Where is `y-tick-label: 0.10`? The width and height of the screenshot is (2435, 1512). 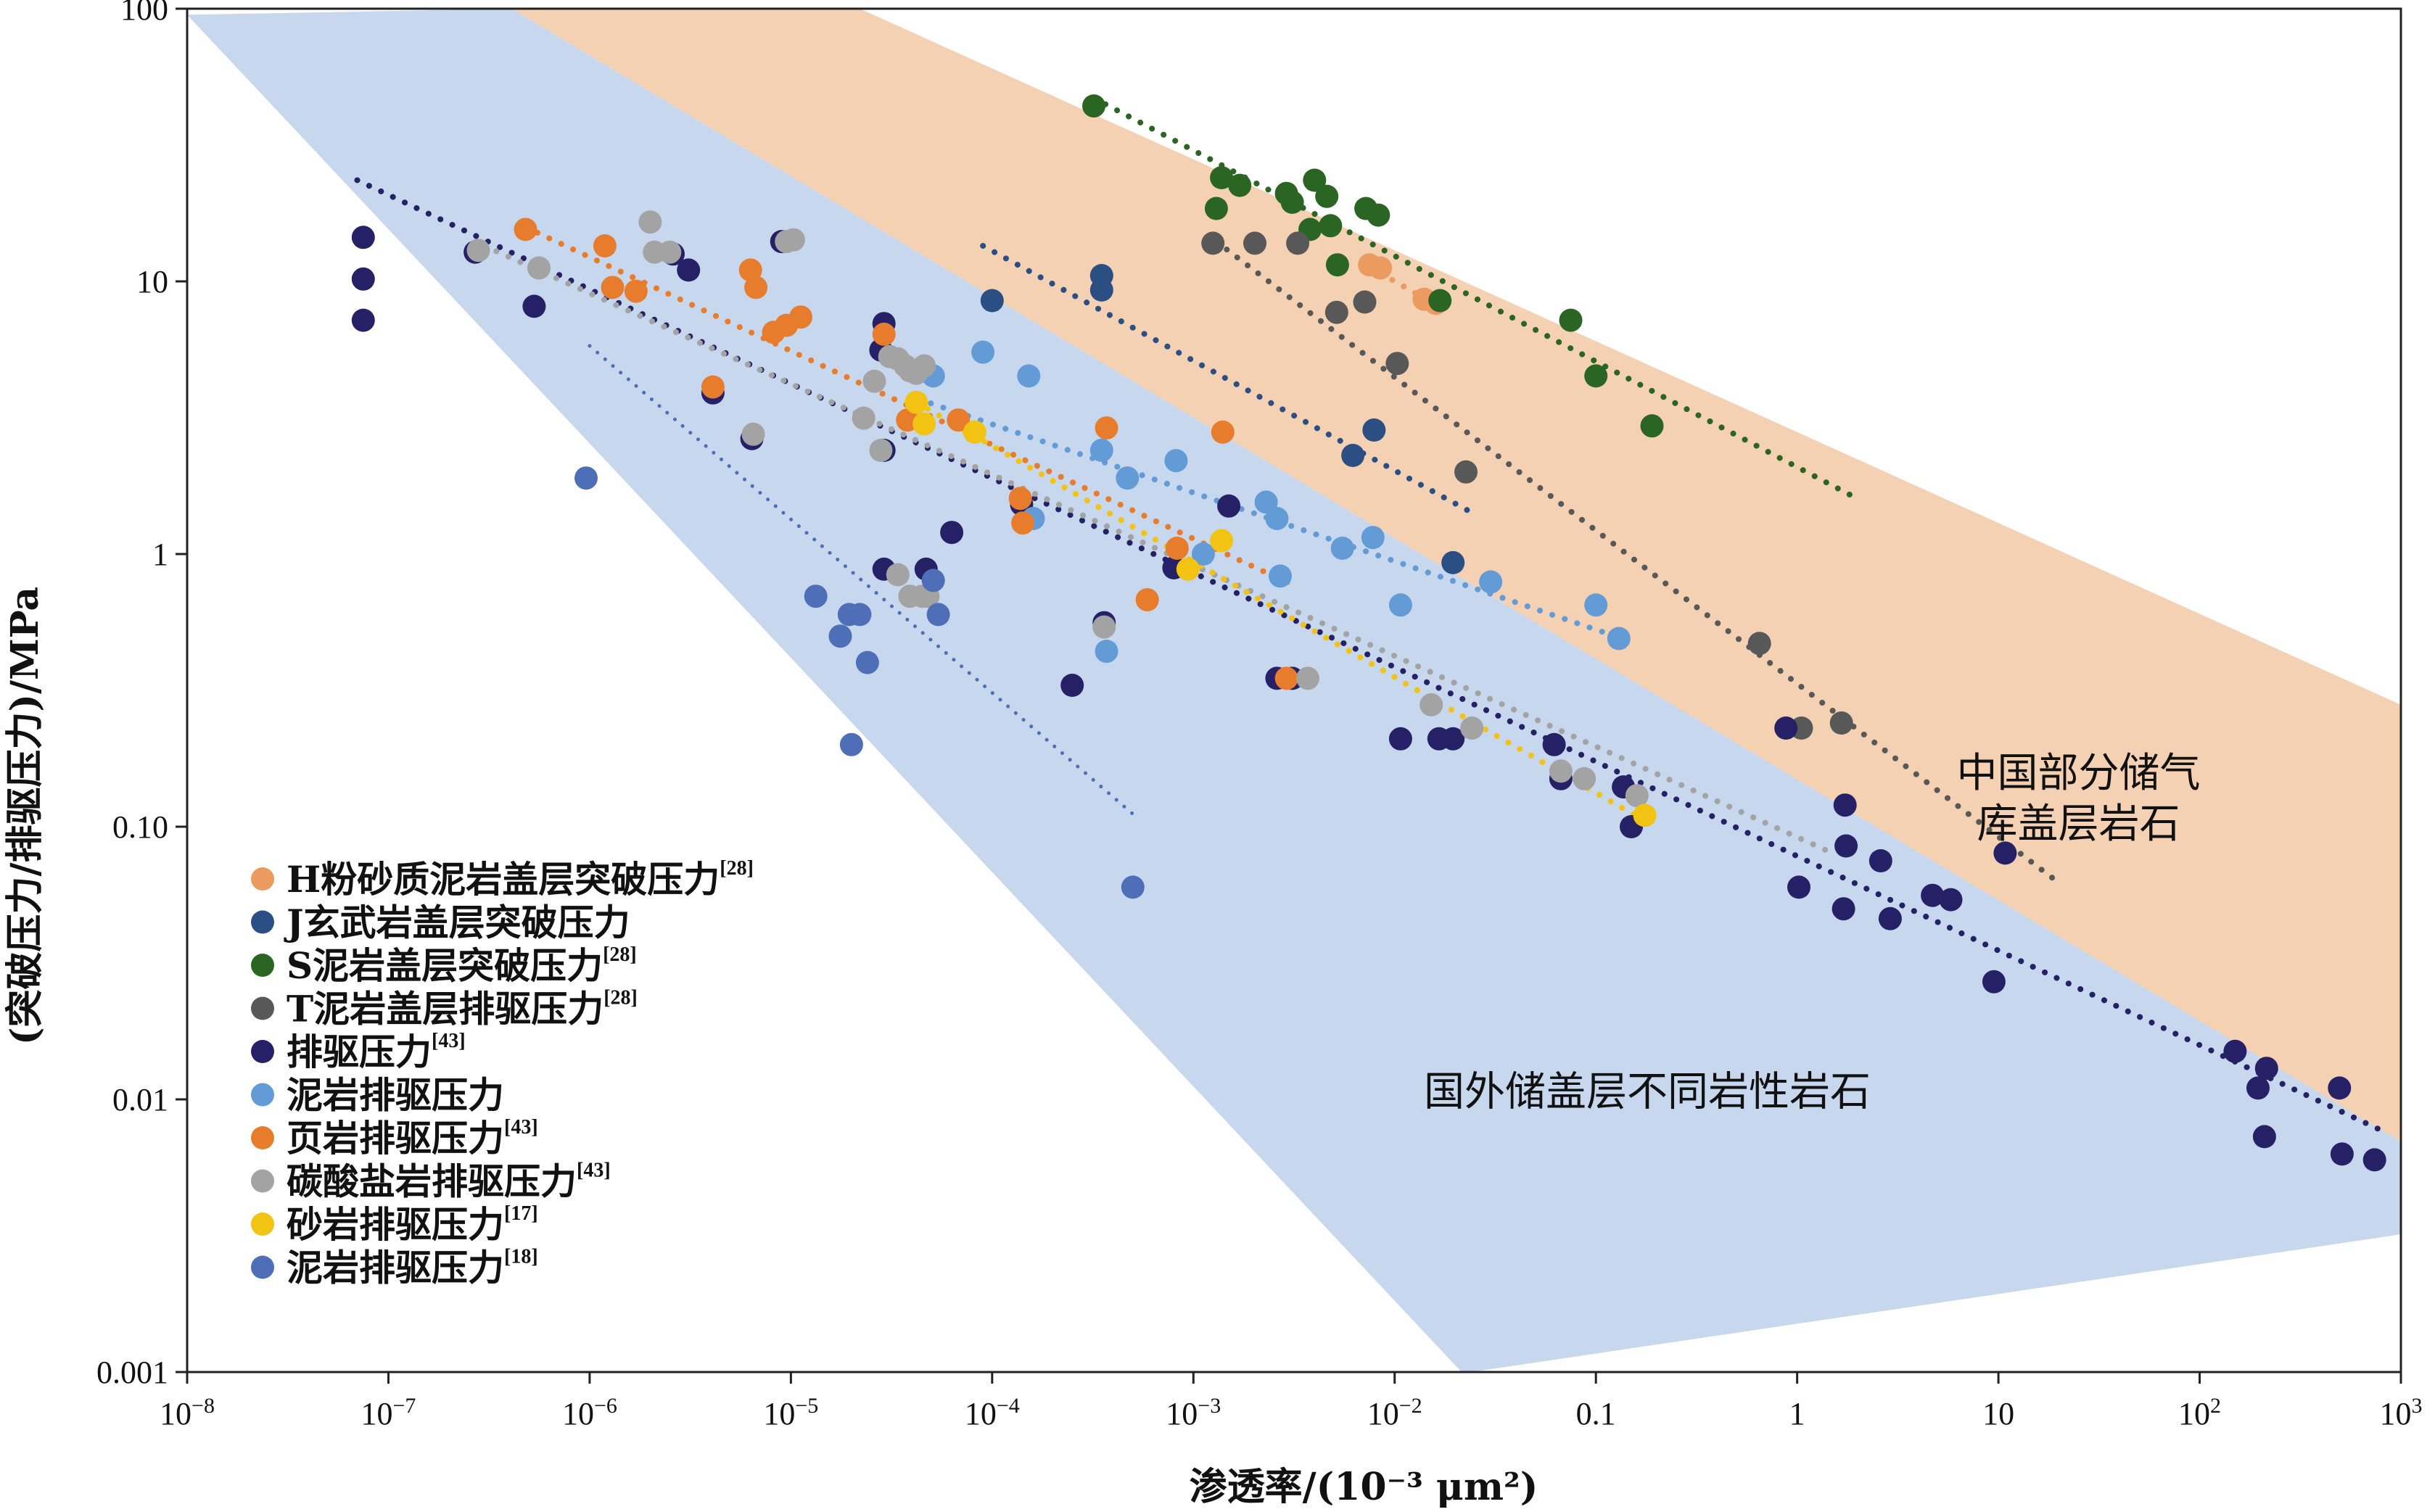 y-tick-label: 0.10 is located at coordinates (140, 827).